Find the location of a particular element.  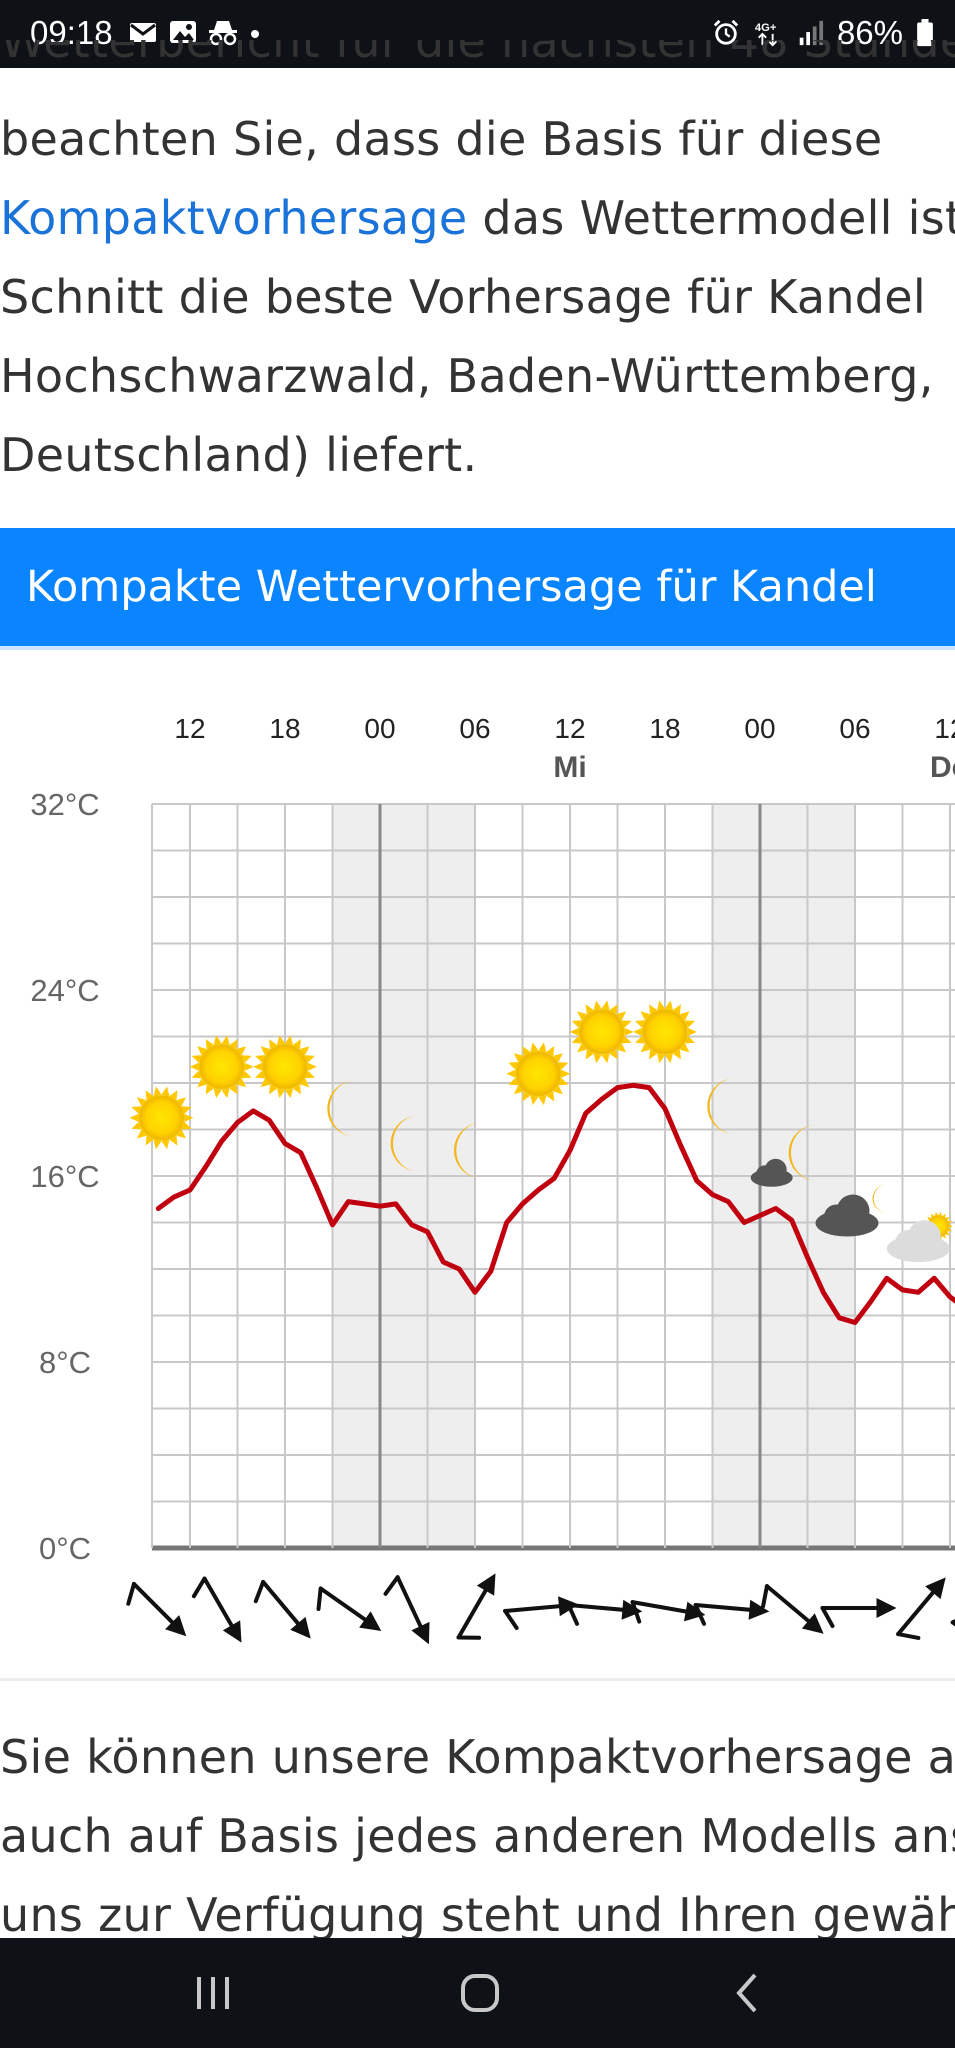

network-4g-icon: 4G+ is located at coordinates (766, 34).